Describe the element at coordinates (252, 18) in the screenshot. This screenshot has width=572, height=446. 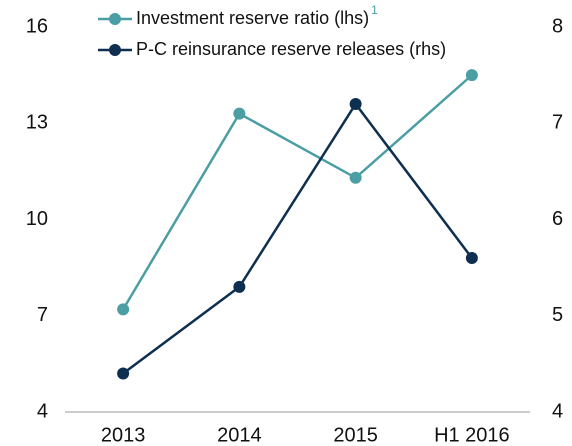
I see `legend-label: Investment reserve ratio (lhs)` at that location.